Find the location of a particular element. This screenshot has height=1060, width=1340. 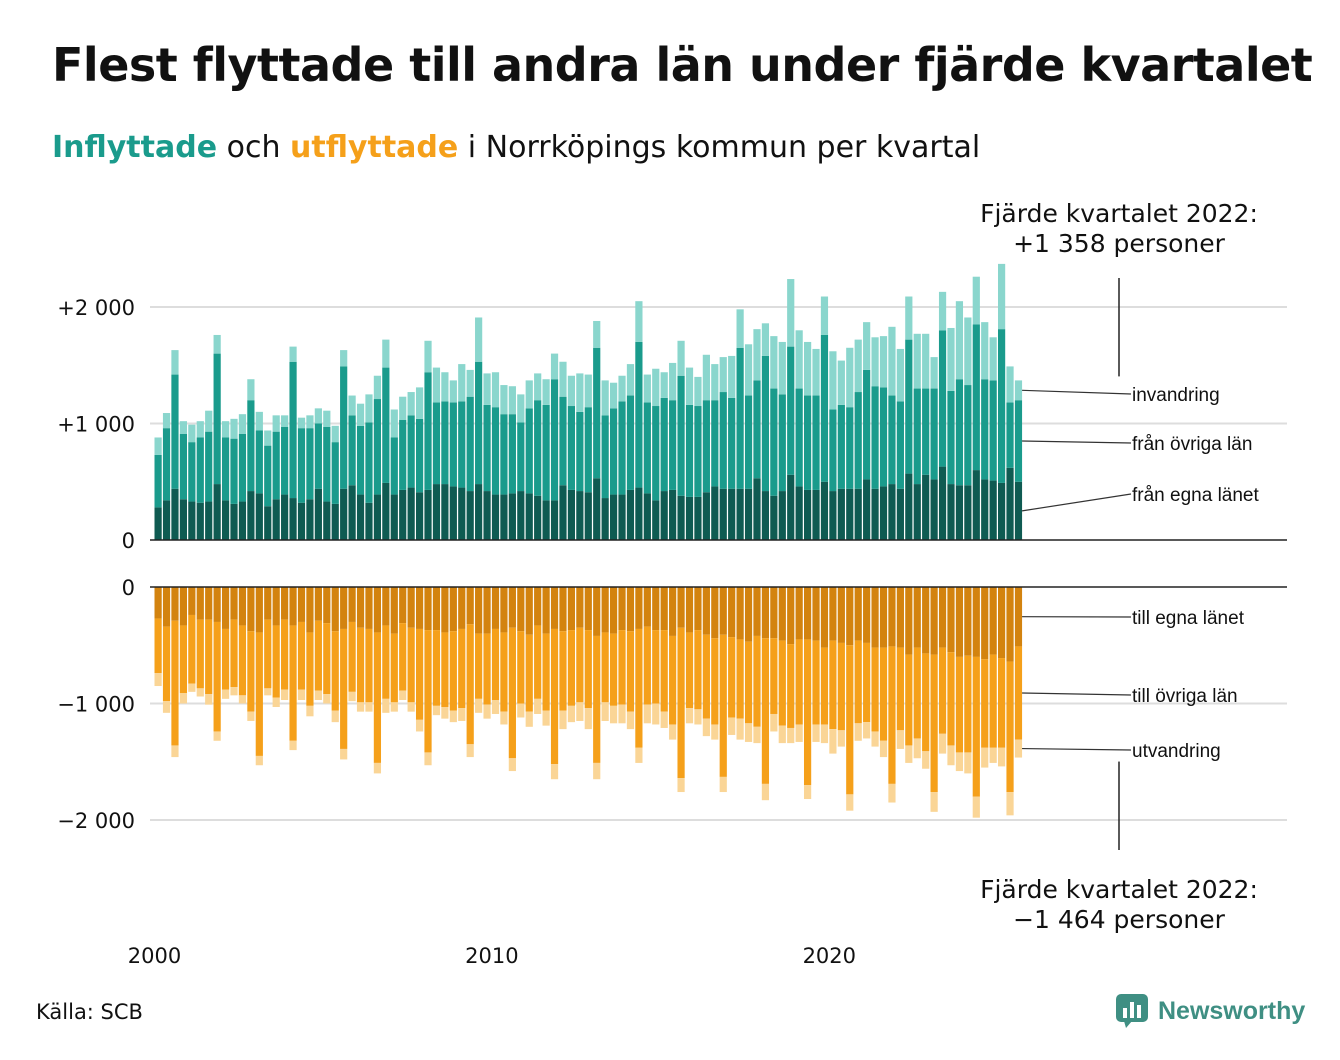

newsworthy-logo: Newsworthy is located at coordinates (1210, 1011).